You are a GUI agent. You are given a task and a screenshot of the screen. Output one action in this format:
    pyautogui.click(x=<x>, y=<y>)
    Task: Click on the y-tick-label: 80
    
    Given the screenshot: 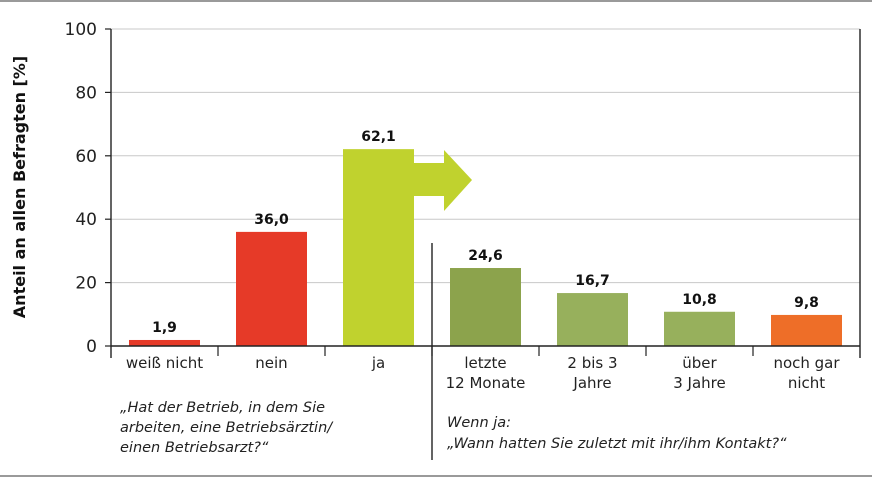 What is the action you would take?
    pyautogui.click(x=86, y=93)
    